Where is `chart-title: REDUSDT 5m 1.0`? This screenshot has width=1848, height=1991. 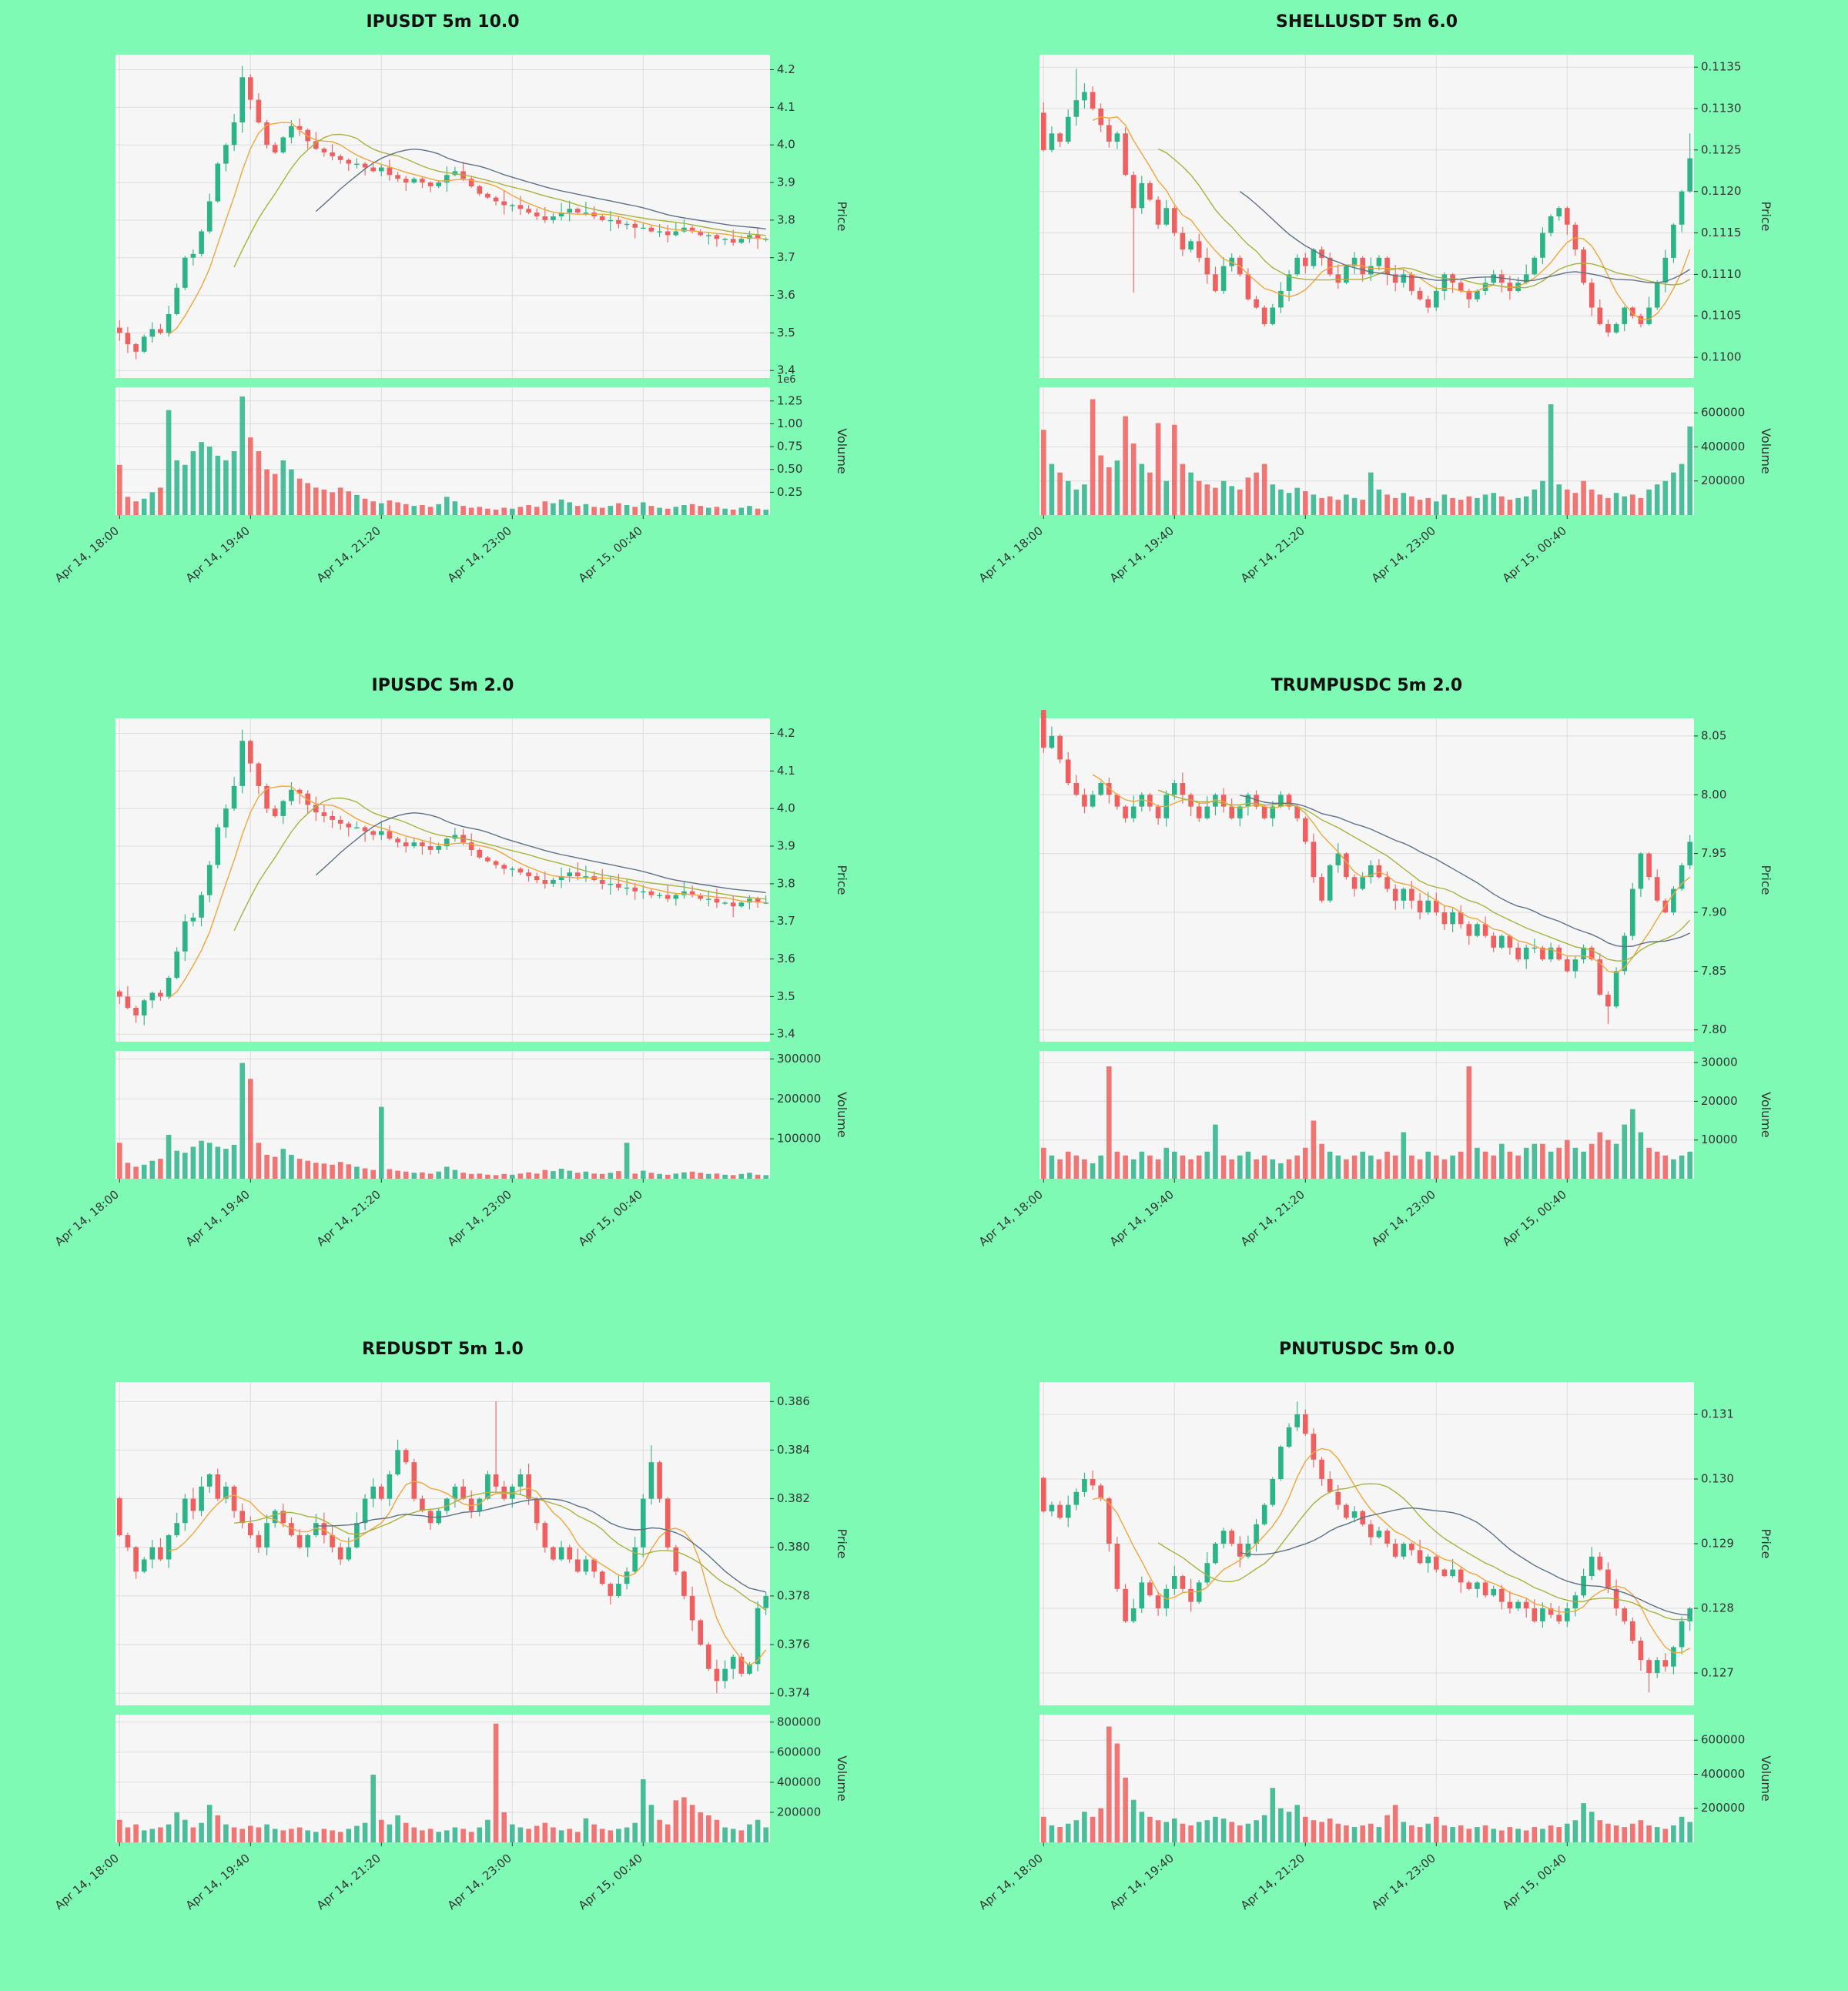 chart-title: REDUSDT 5m 1.0 is located at coordinates (443, 1349).